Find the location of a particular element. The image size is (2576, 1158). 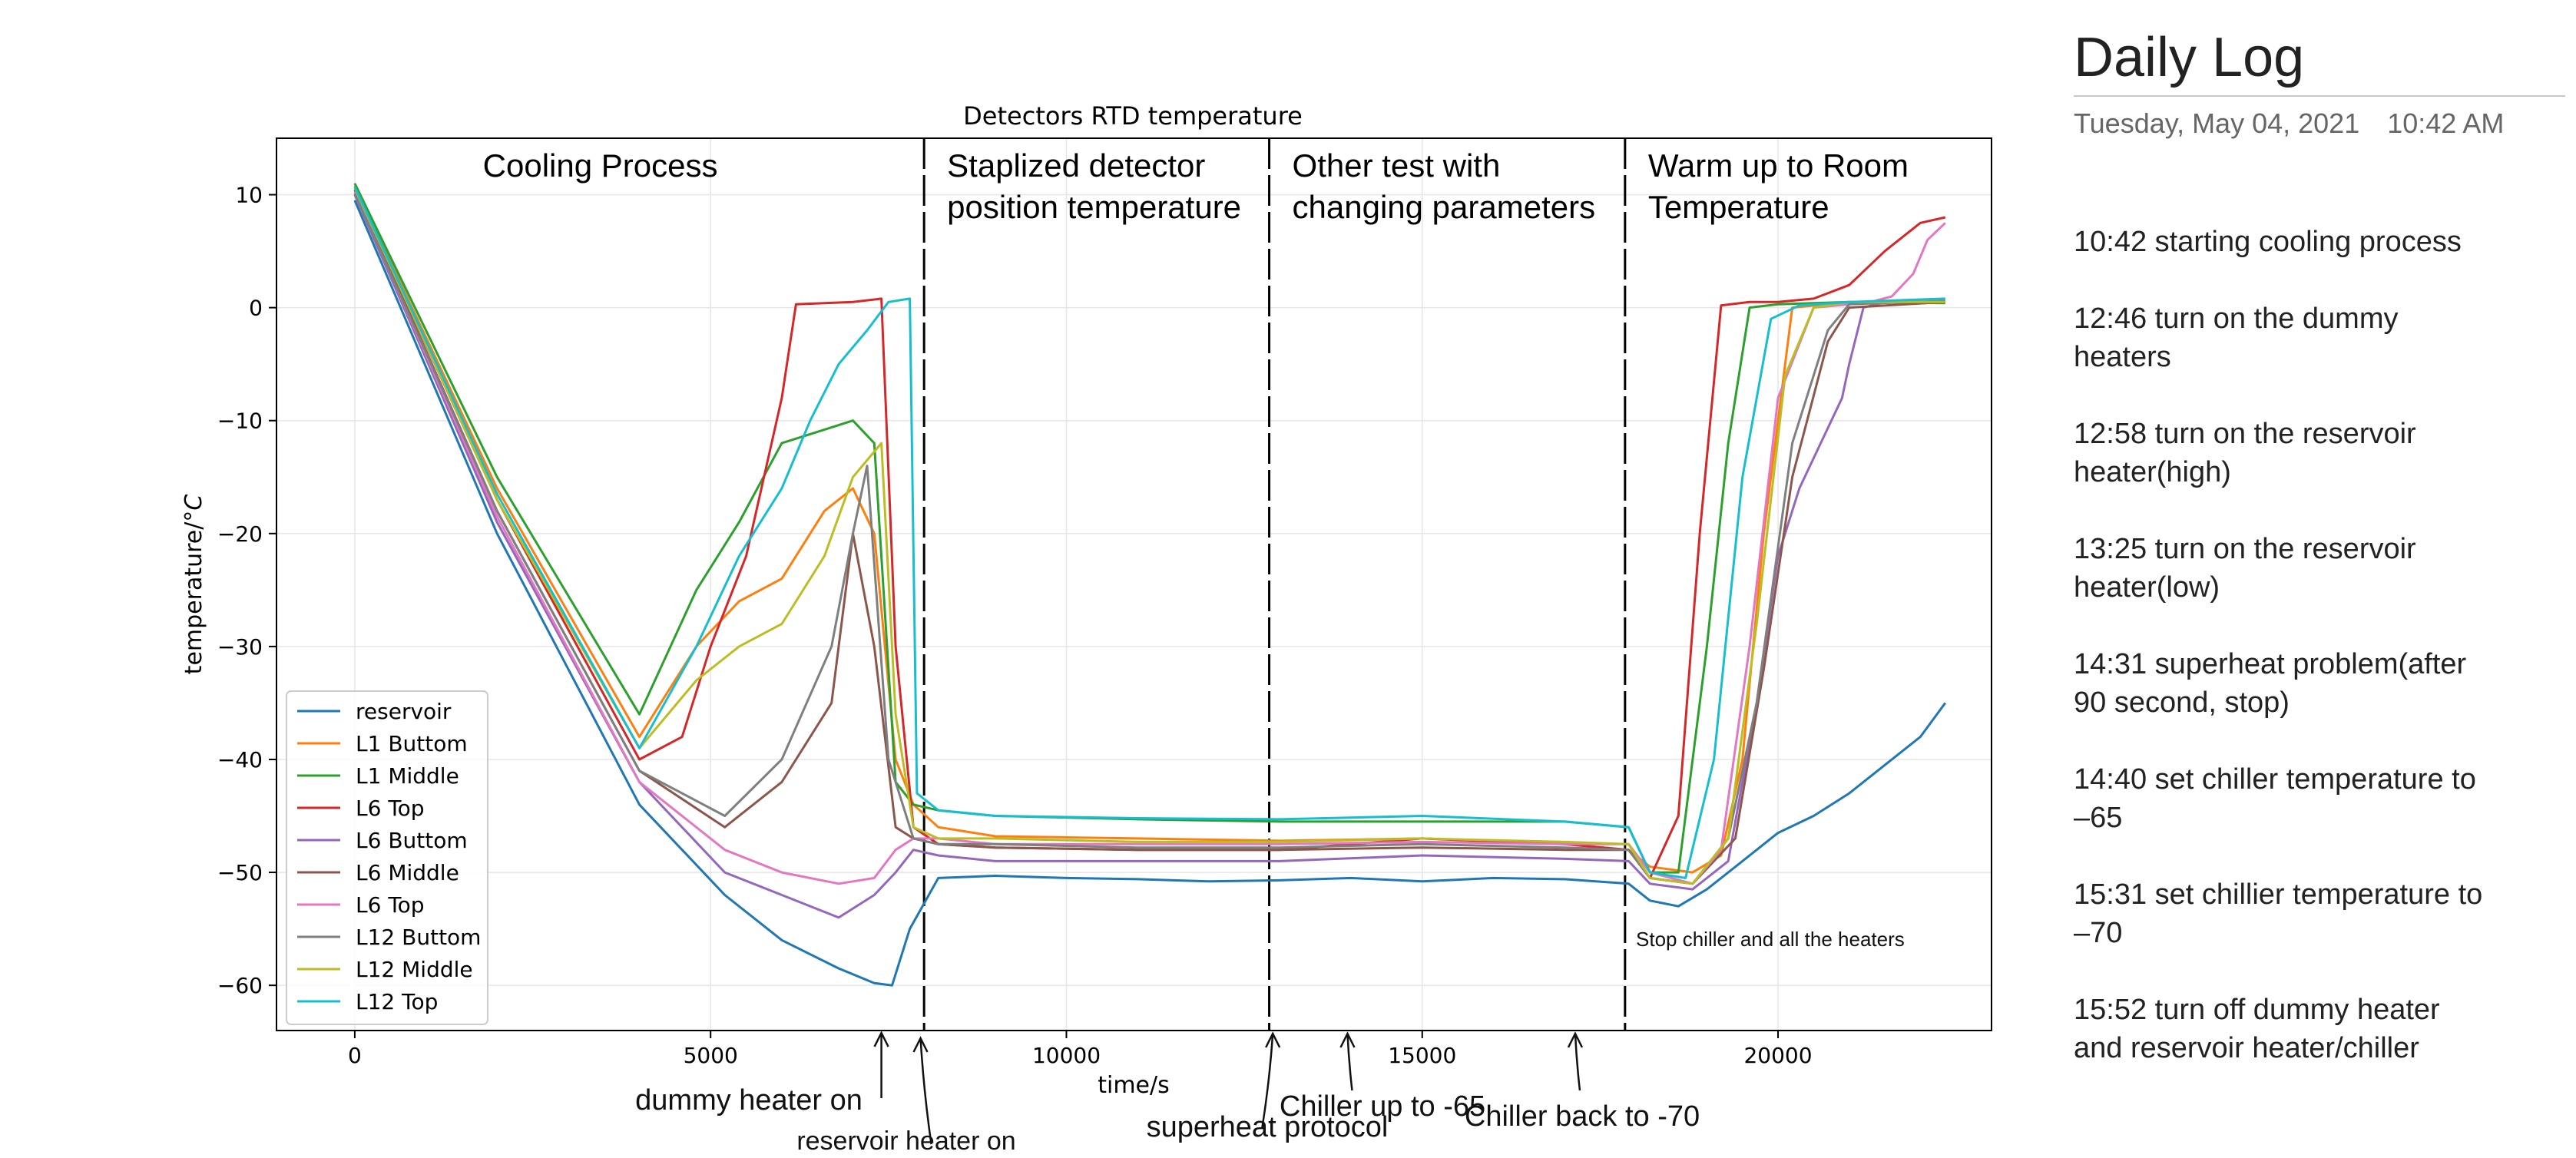

log-entry: 15:31 set chillier temperature to –70 is located at coordinates (2320, 913).